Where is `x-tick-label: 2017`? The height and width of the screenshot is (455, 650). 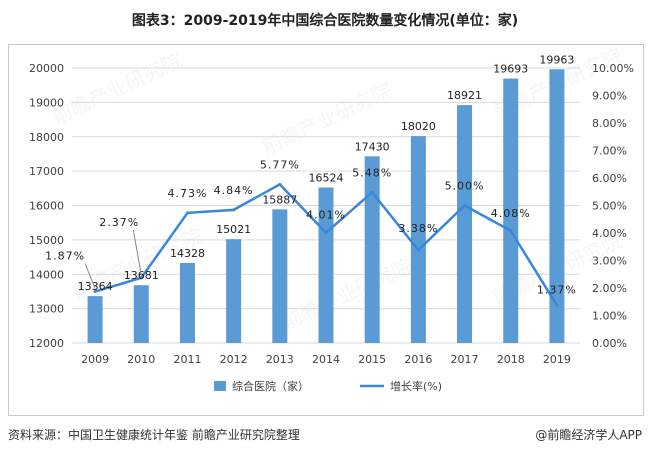
x-tick-label: 2017 is located at coordinates (465, 359).